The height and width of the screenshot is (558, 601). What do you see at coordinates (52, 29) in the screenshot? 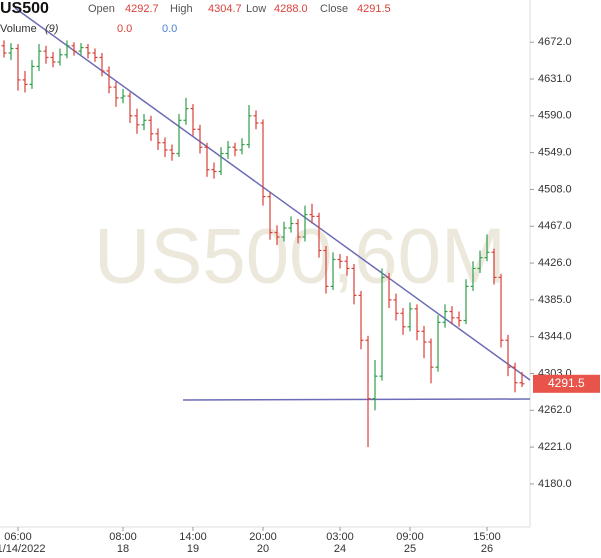
I see `volume-period: (9)` at bounding box center [52, 29].